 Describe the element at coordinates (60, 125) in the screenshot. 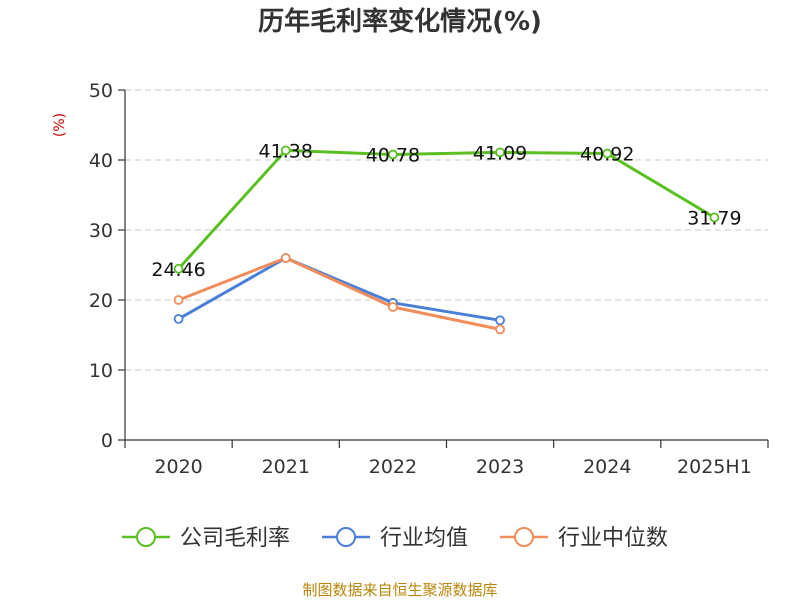

I see `y-axis-unit: (%)` at that location.